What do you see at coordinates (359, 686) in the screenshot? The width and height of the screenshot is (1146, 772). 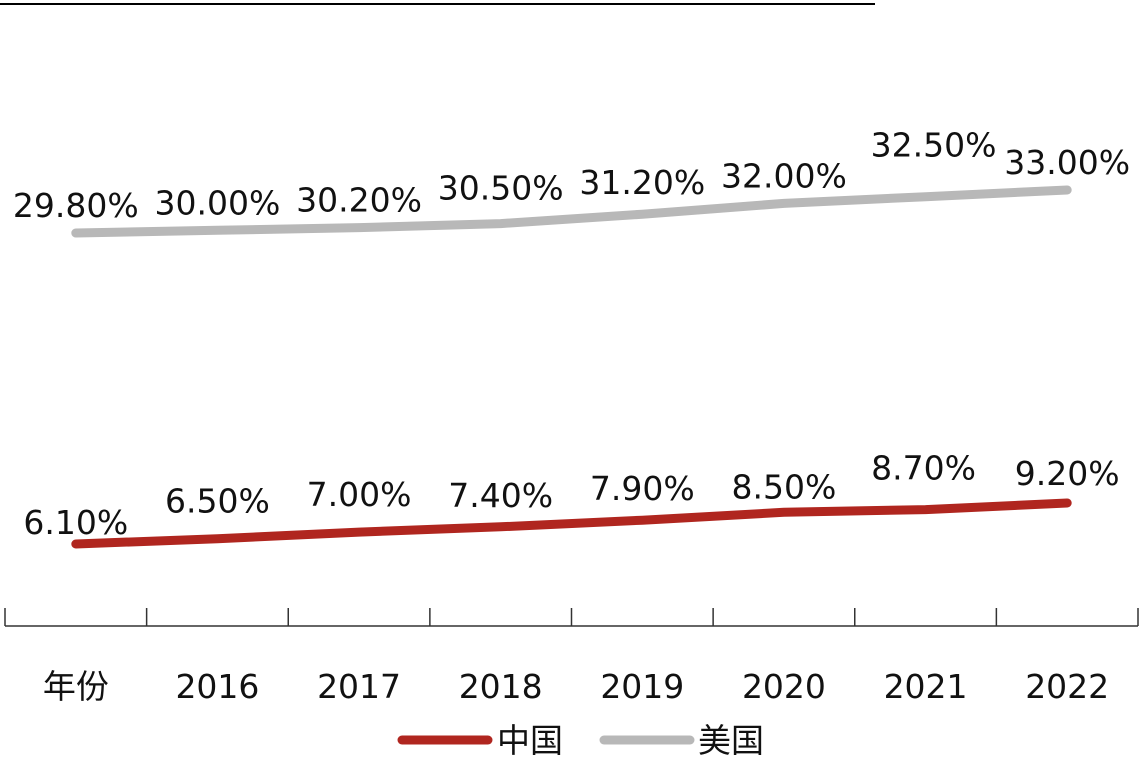 I see `x-tick-label: 2017` at bounding box center [359, 686].